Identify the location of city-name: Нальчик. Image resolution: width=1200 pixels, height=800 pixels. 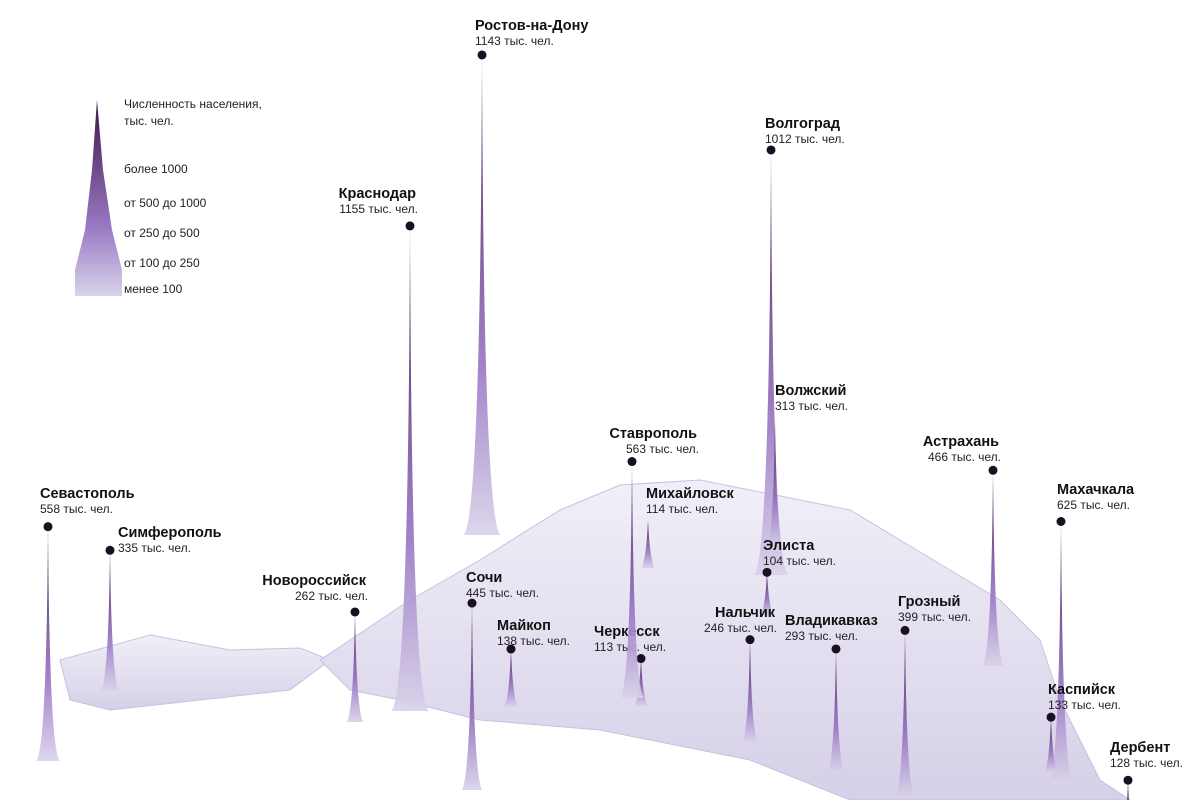
(745, 613).